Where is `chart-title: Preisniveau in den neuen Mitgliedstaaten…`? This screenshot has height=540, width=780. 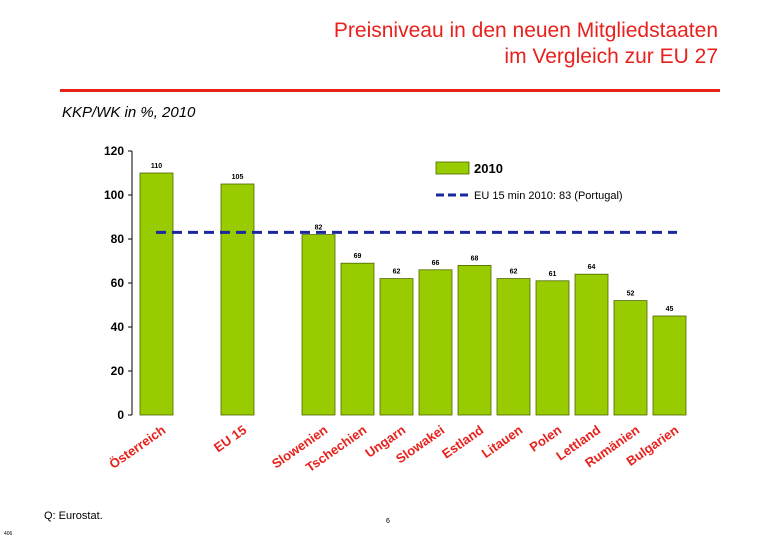
chart-title: Preisniveau in den neuen Mitgliedstaaten… is located at coordinates (418, 44).